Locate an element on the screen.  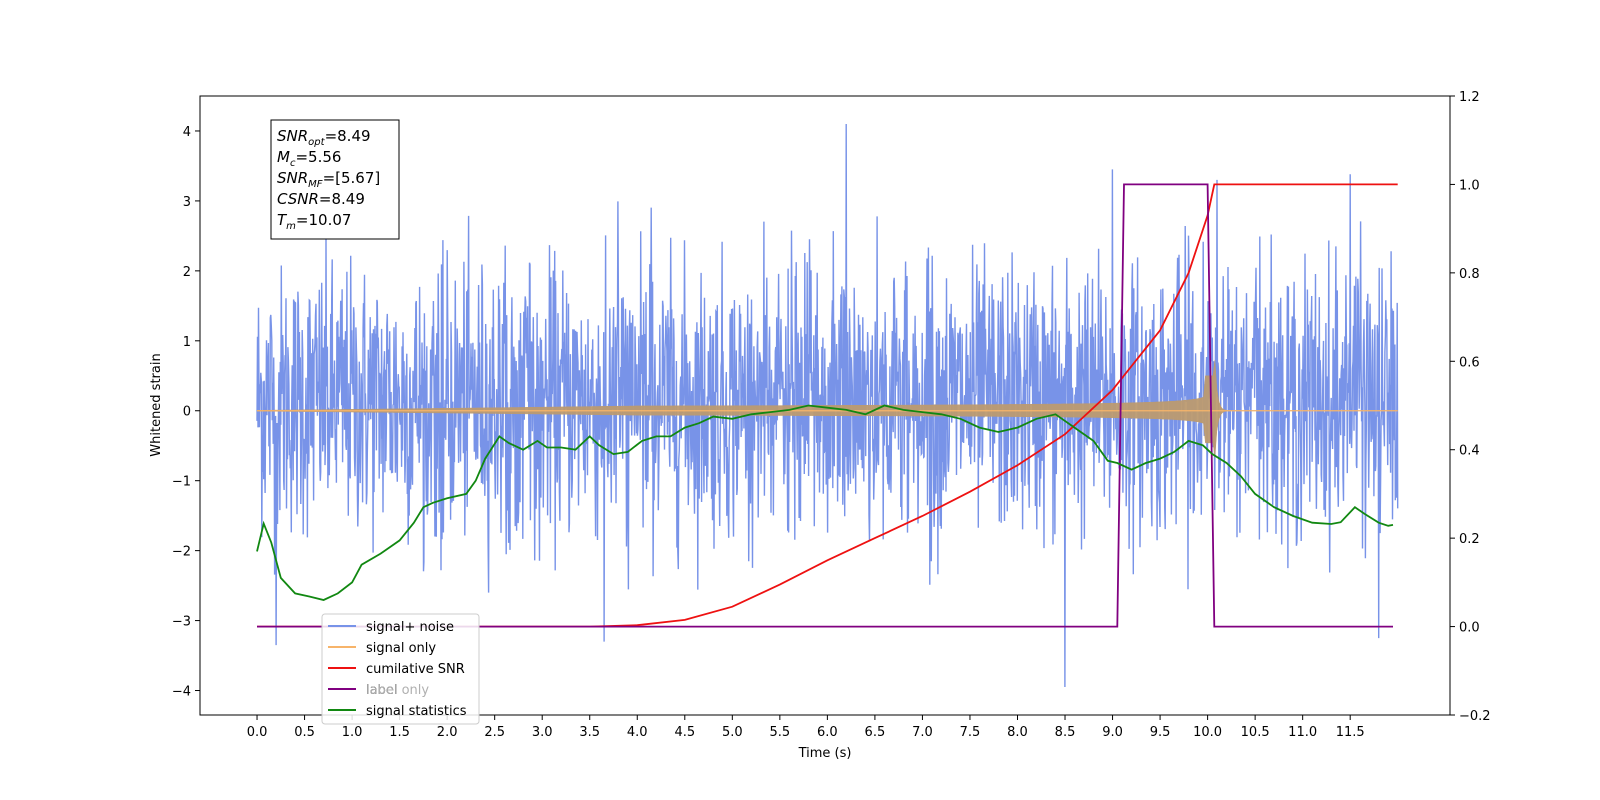
annotation-line: CSNR=8.49 is located at coordinates (321, 199).